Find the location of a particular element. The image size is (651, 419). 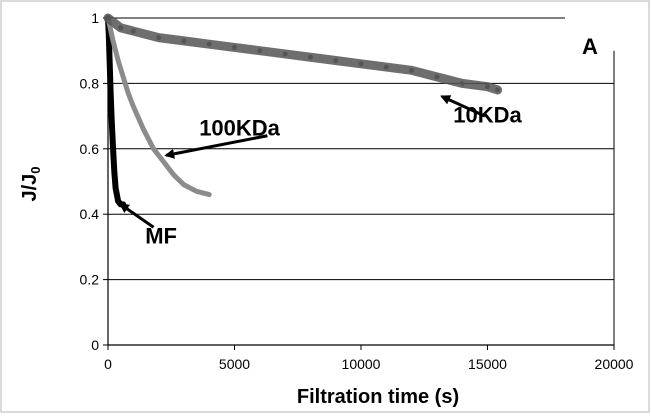

y-tick-label-1: 0.2 is located at coordinates (90, 280).